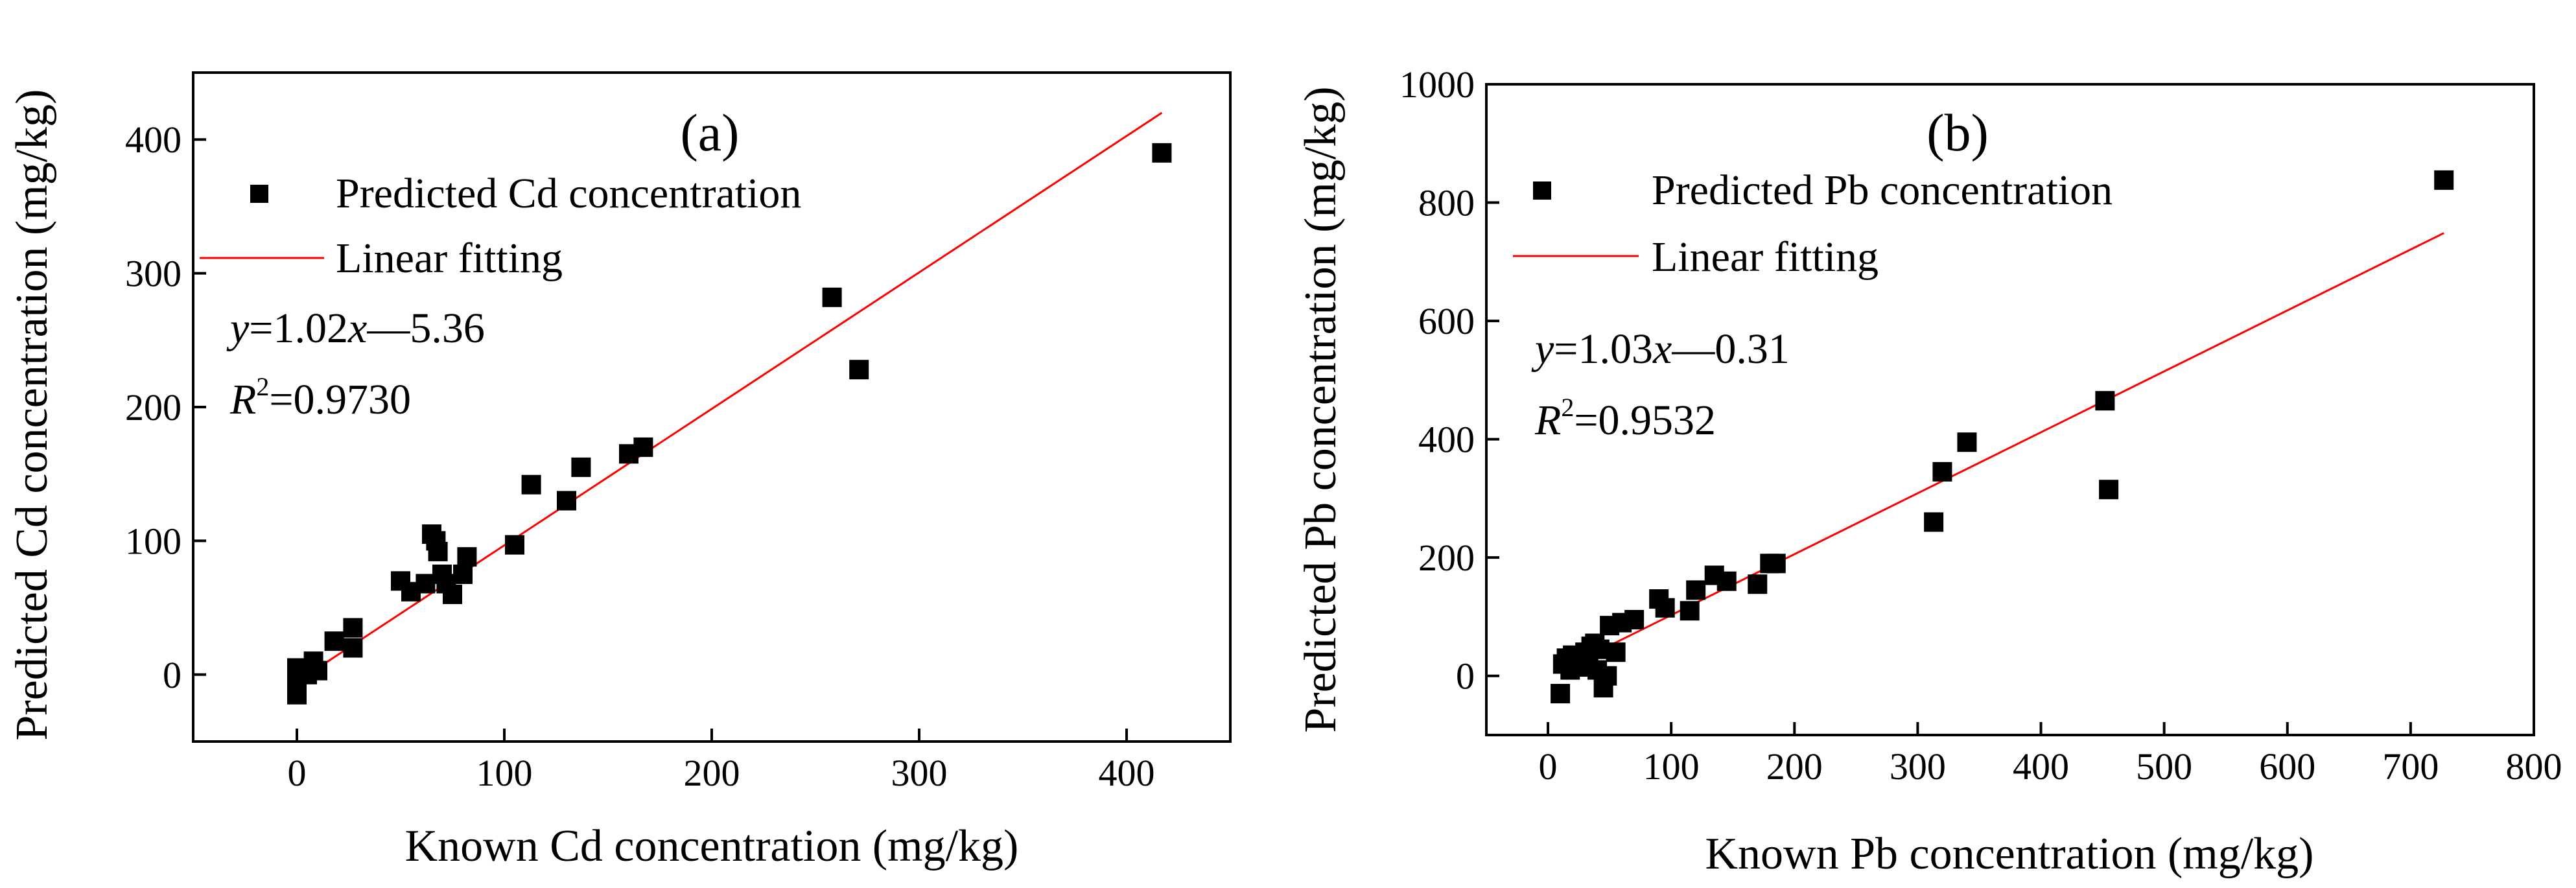 The width and height of the screenshot is (2576, 888). Describe the element at coordinates (1882, 191) in the screenshot. I see `legend-points-label: Predicted Pb concentration` at that location.